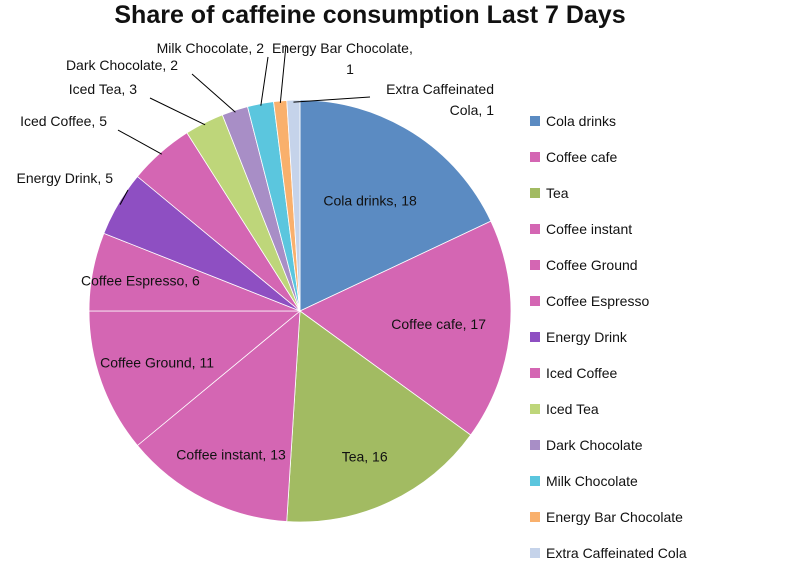  I want to click on data-label: Dark Chocolate, 2, so click(122, 65).